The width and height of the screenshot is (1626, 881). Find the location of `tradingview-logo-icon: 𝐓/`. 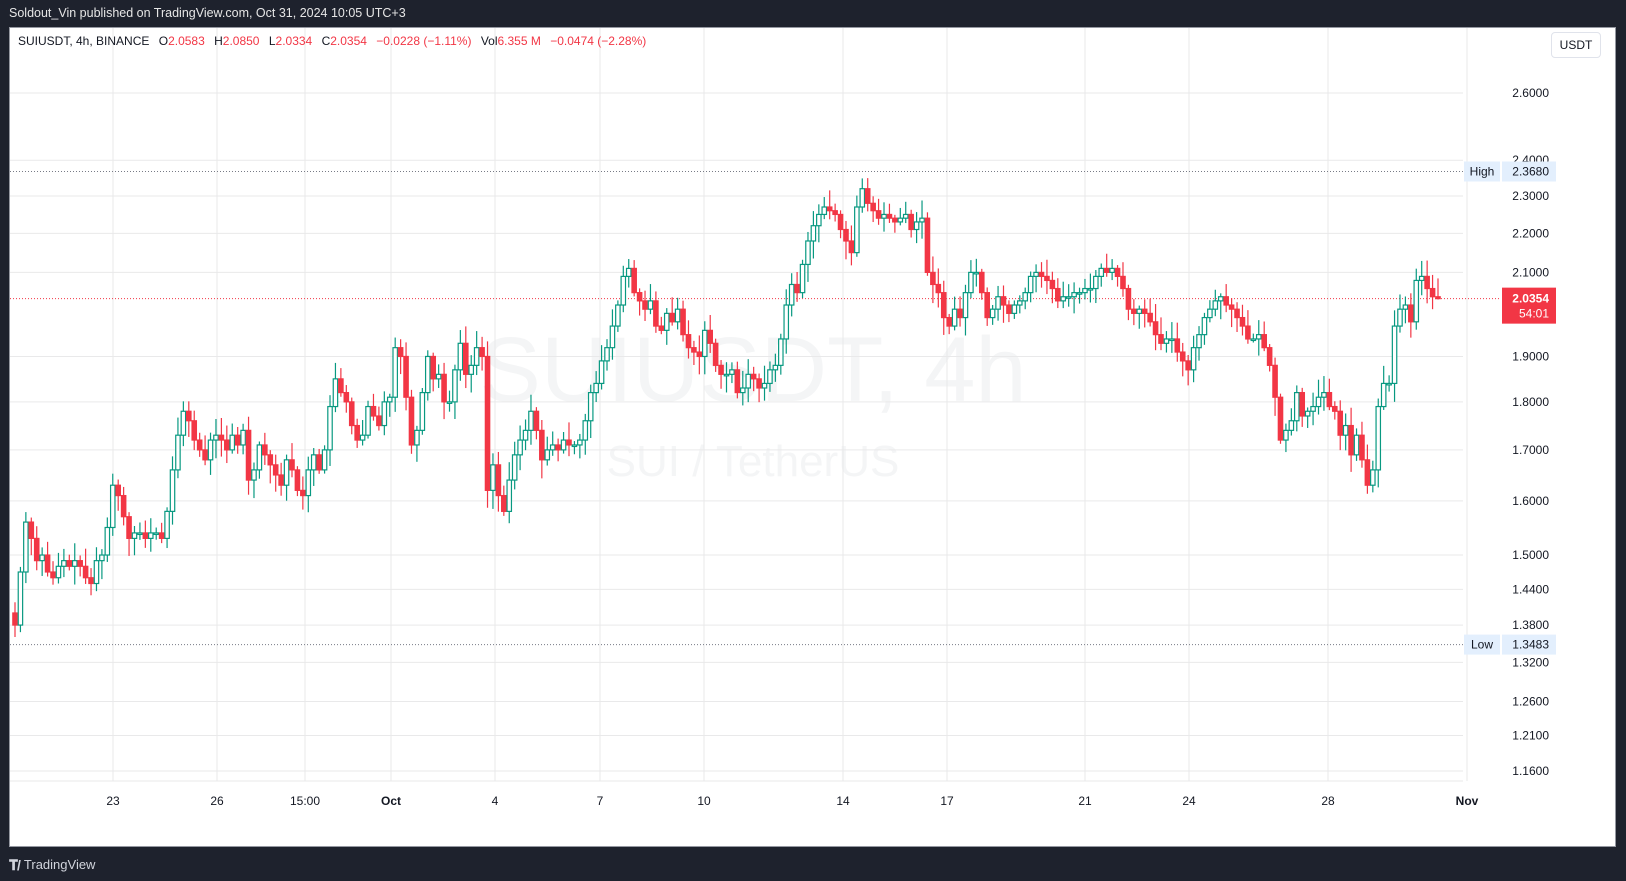

tradingview-logo-icon: 𝐓/ is located at coordinates (15, 865).